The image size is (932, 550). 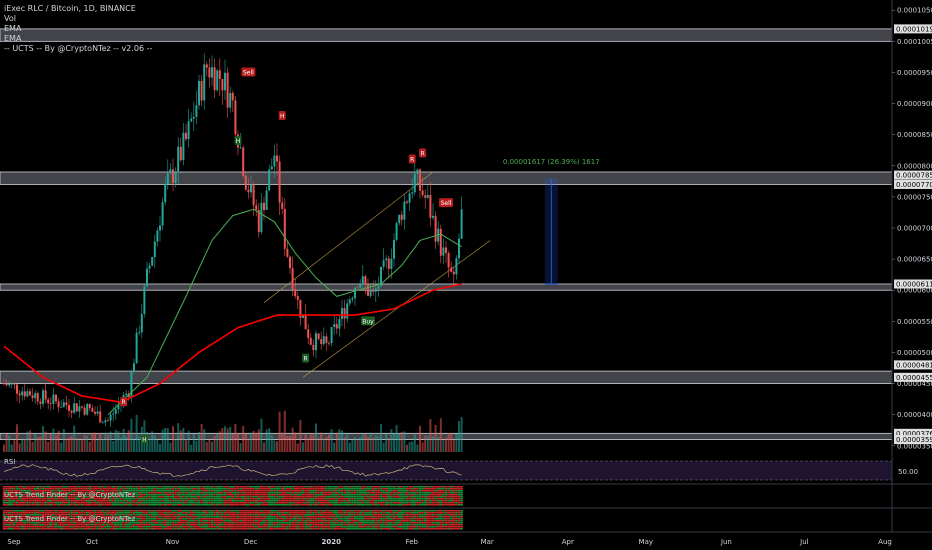 I want to click on trend-finder-label-2: UCTS Trend Finder -- By @CryptoNTez, so click(x=70, y=519).